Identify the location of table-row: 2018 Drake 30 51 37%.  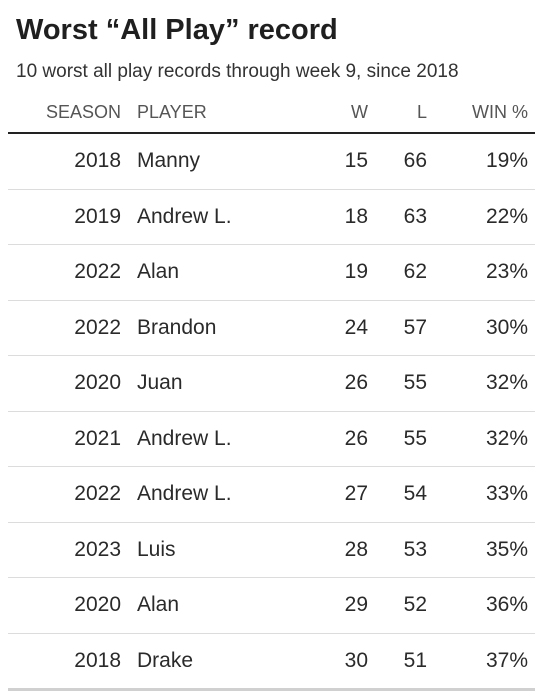
(271, 662).